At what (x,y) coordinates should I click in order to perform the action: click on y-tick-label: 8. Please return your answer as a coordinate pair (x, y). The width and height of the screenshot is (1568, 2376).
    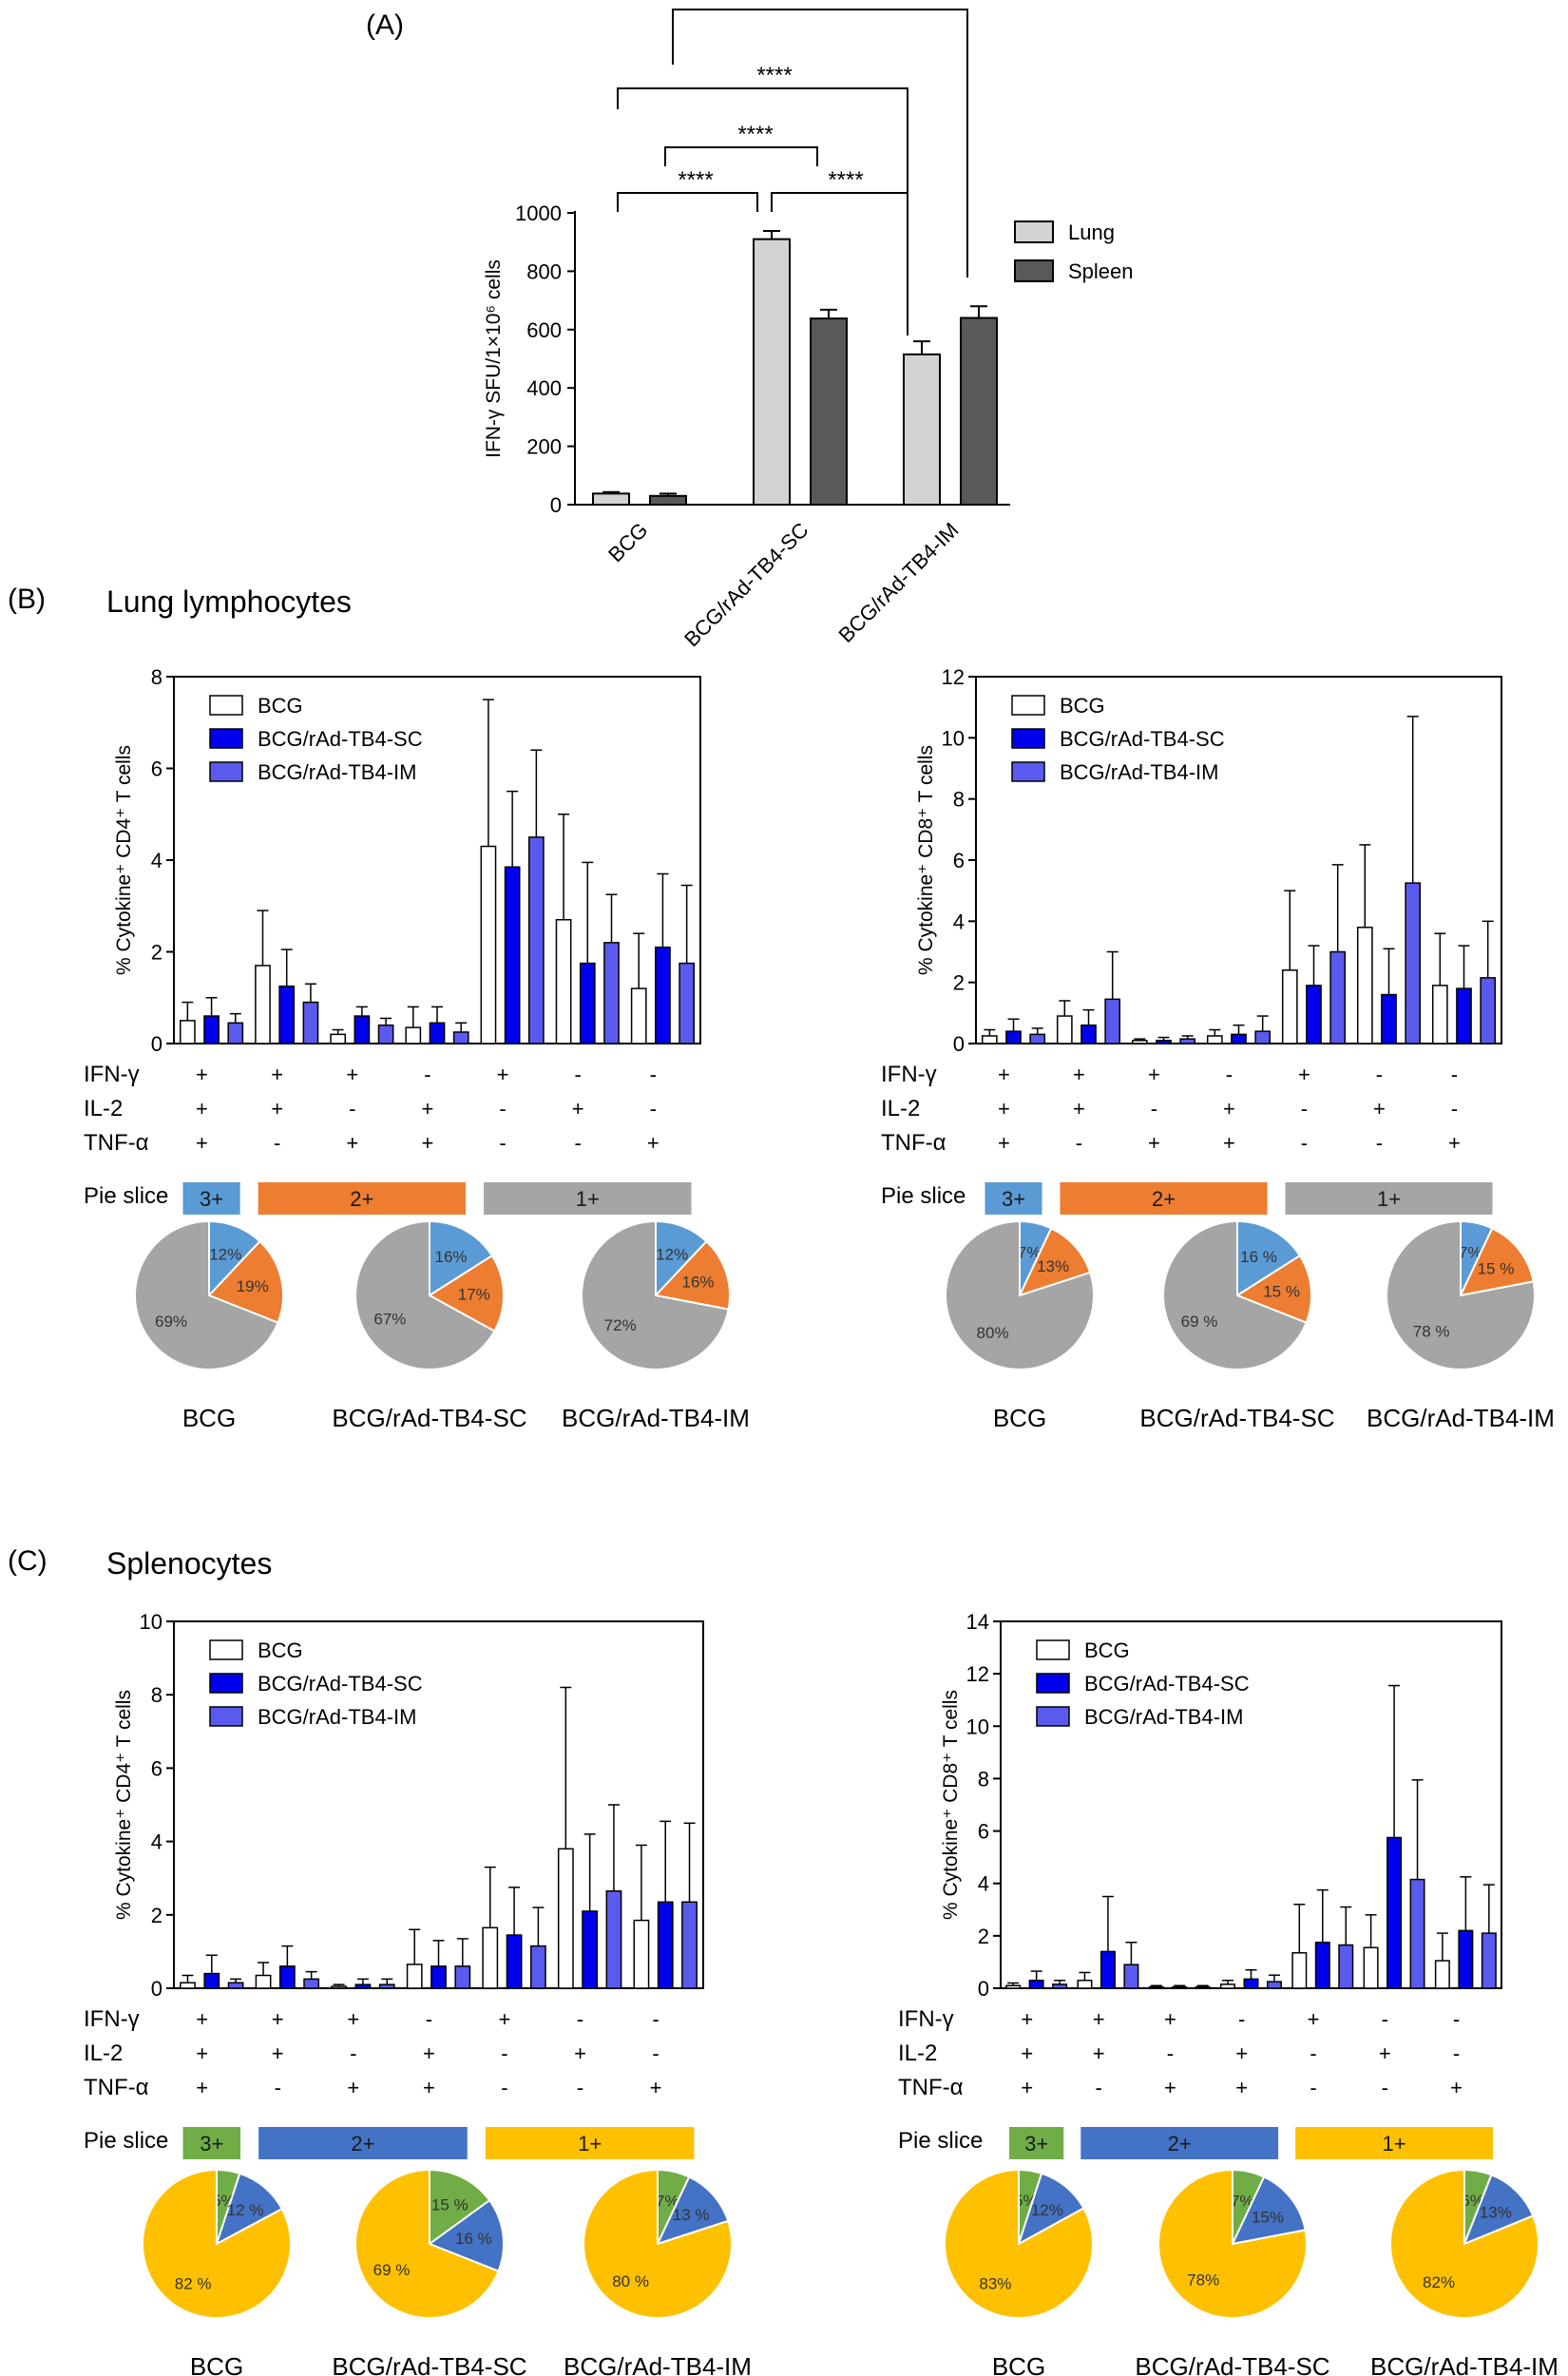
    Looking at the image, I should click on (984, 1779).